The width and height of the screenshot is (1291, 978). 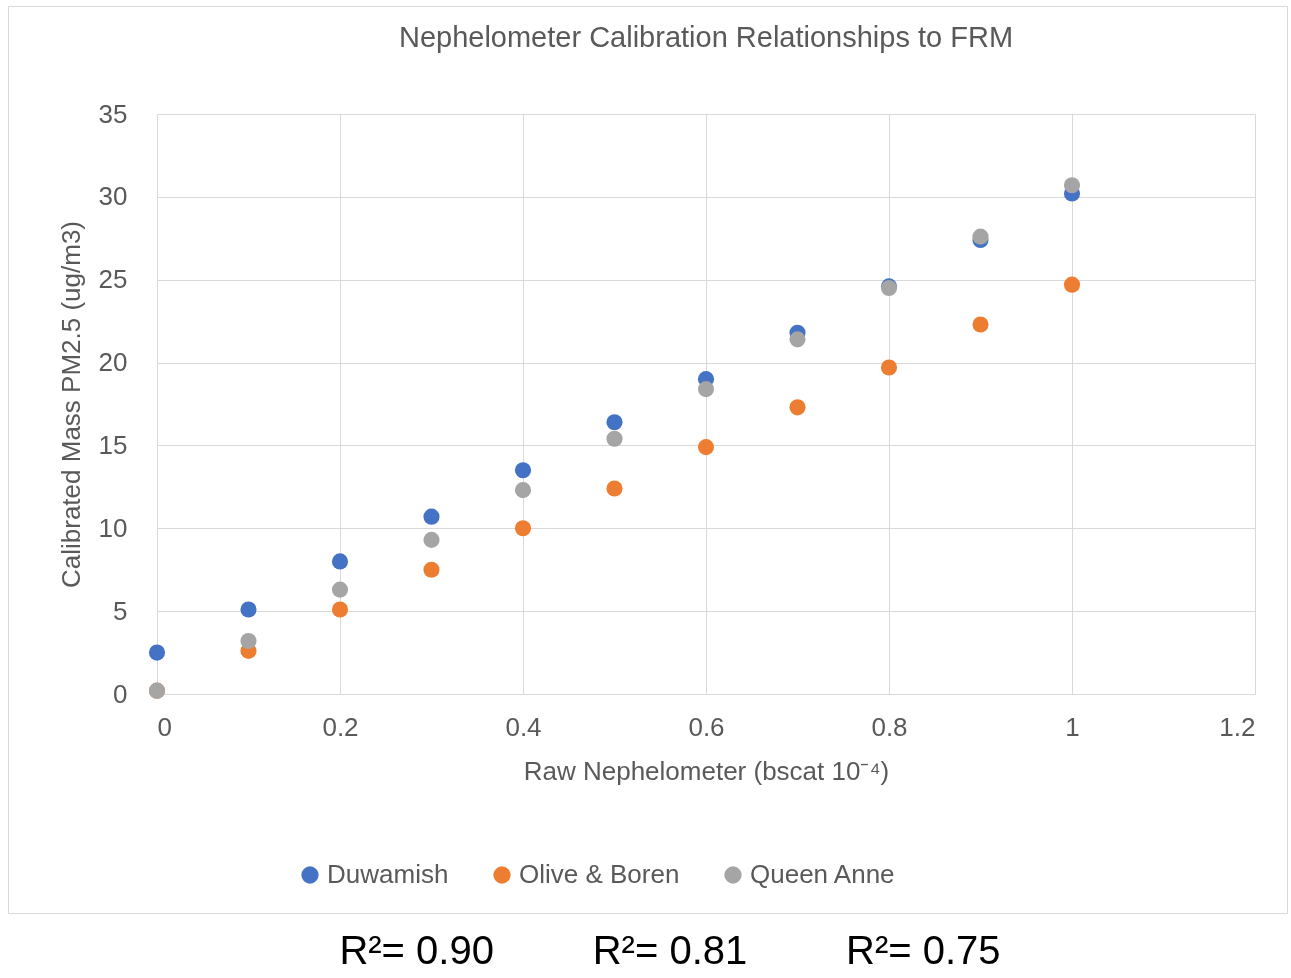 I want to click on legend-label: Queen Anne, so click(x=822, y=874).